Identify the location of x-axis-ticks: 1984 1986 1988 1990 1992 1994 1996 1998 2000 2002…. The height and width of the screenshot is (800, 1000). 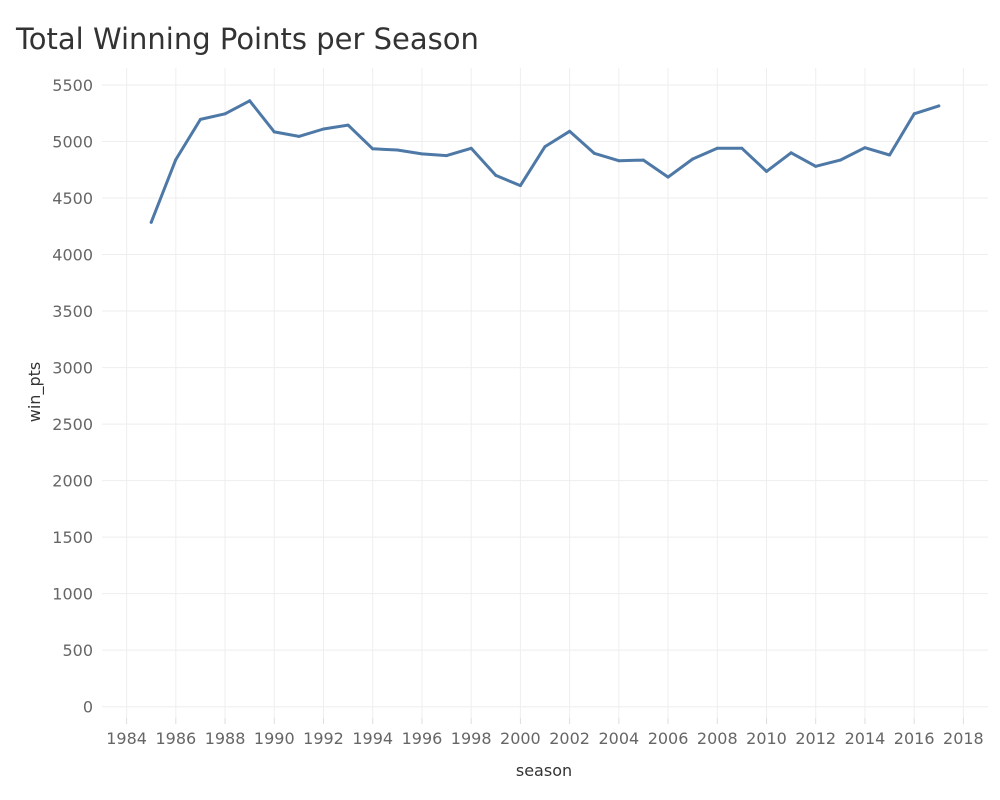
(544, 738).